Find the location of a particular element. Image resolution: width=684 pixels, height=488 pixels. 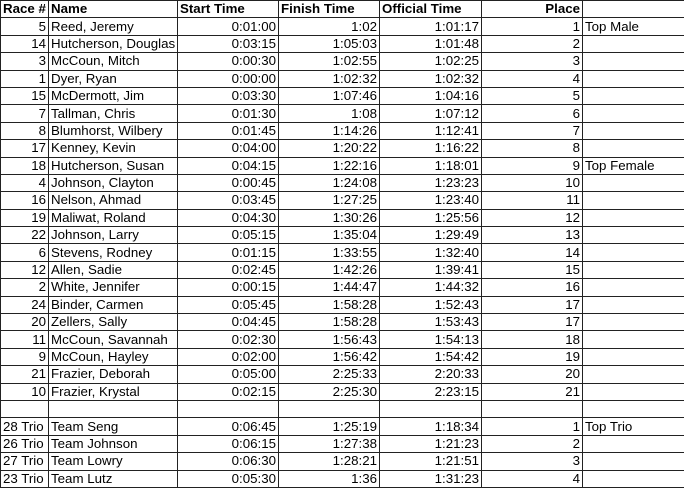

cell-race-number: 22 is located at coordinates (25, 235).